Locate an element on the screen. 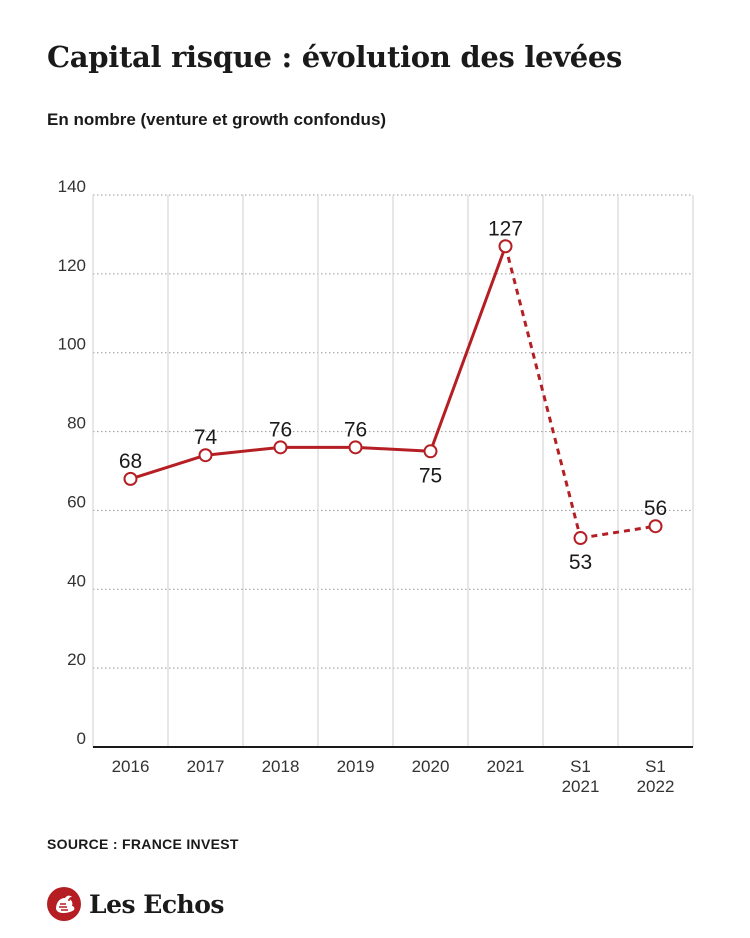 The width and height of the screenshot is (750, 938). brand-name: Les Echos is located at coordinates (156, 904).